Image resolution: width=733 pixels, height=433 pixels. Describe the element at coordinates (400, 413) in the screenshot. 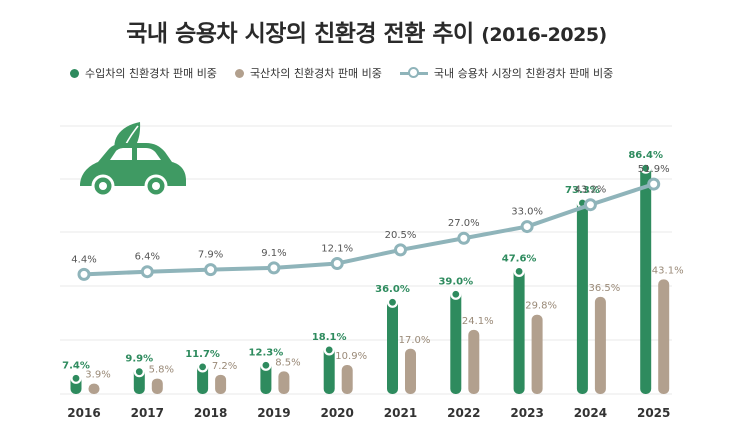

I see `x-tick-label-2021: 2021` at that location.